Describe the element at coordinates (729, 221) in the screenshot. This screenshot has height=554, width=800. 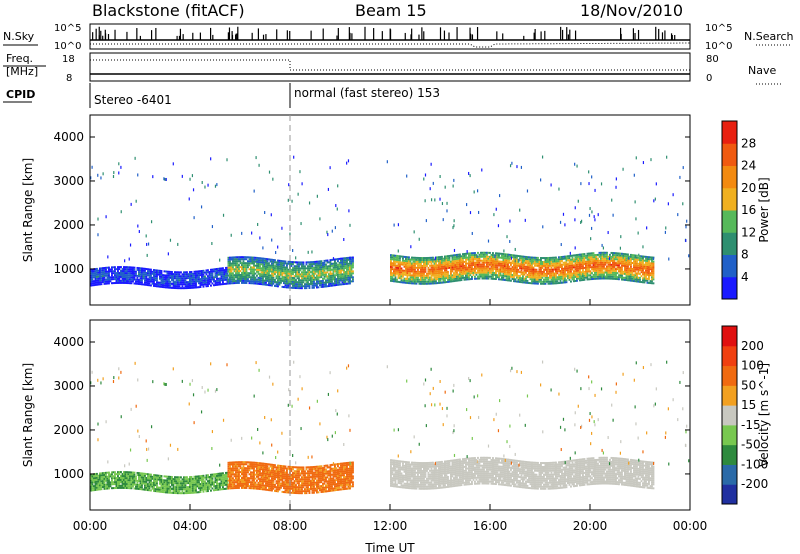
I see `colorbar-swatch` at that location.